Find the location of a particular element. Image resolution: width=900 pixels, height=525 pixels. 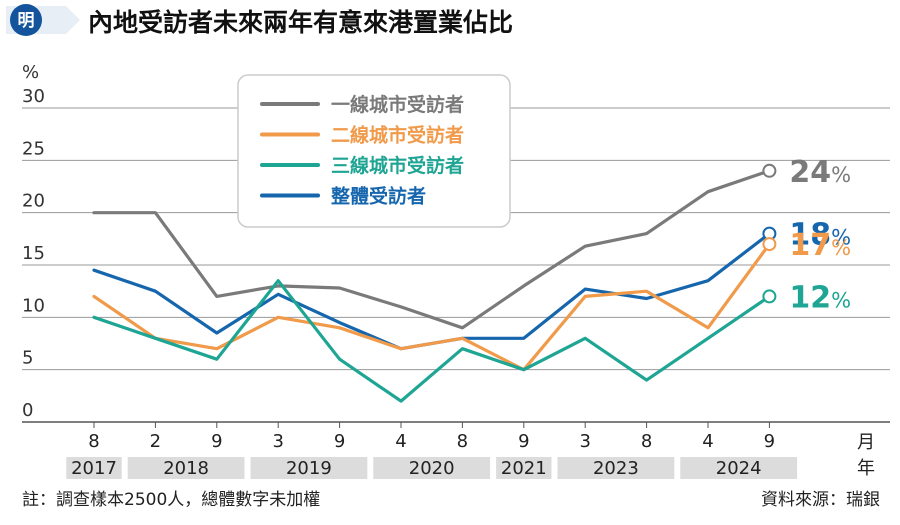

x-year-label: 2020 is located at coordinates (432, 468).